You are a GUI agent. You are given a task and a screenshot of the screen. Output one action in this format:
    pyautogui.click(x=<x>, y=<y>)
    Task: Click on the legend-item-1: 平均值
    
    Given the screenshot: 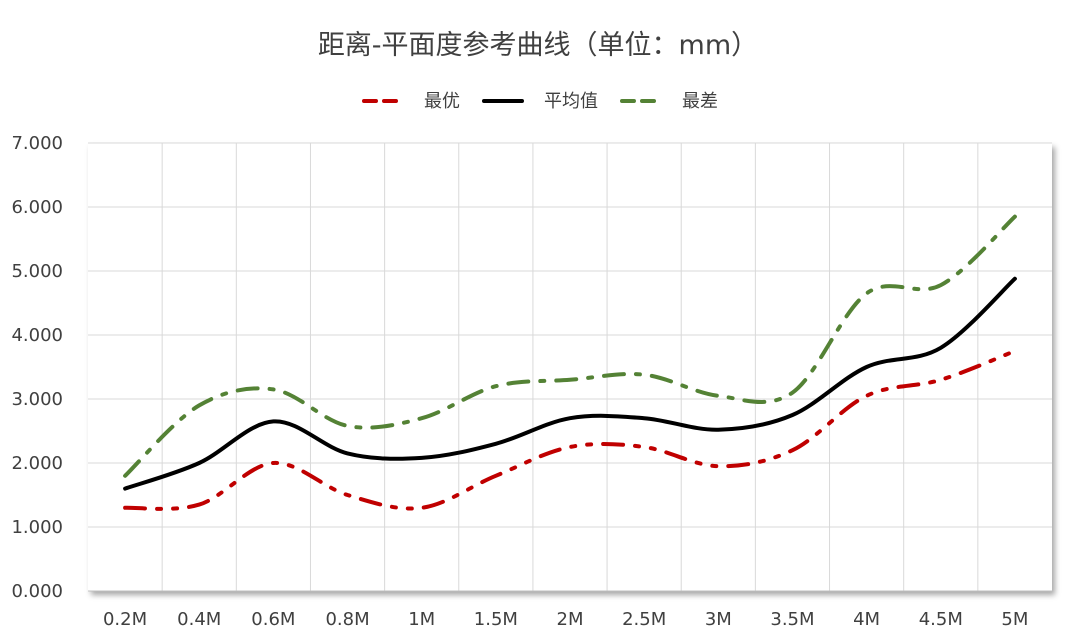 What is the action you would take?
    pyautogui.click(x=540, y=101)
    